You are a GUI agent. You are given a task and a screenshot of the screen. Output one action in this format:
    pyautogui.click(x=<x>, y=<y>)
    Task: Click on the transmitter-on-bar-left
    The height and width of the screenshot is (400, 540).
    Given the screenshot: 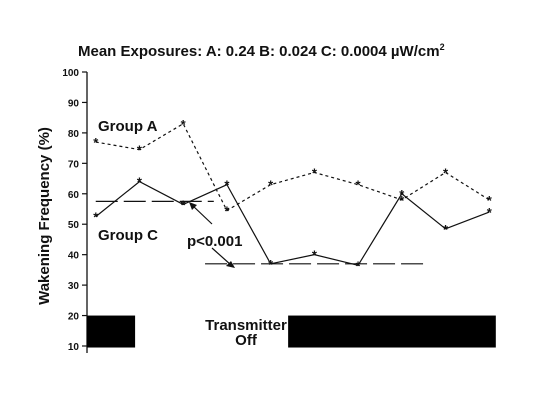 What is the action you would take?
    pyautogui.click(x=111, y=331)
    